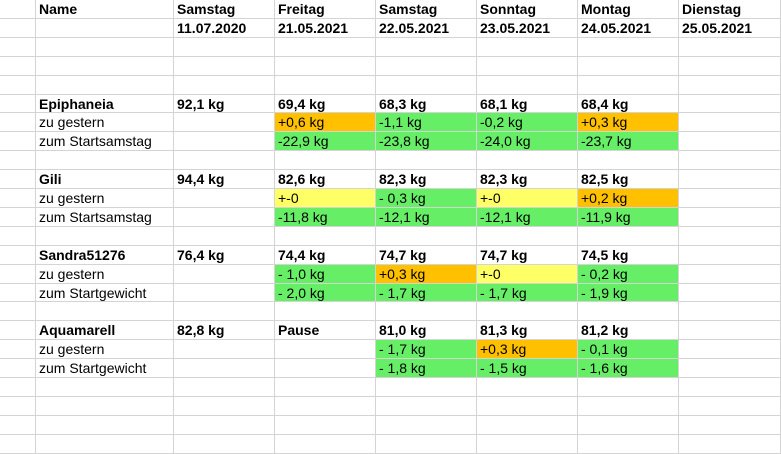 The height and width of the screenshot is (454, 781). What do you see at coordinates (527, 368) in the screenshot?
I see `change-cell: - 1,5 kg` at bounding box center [527, 368].